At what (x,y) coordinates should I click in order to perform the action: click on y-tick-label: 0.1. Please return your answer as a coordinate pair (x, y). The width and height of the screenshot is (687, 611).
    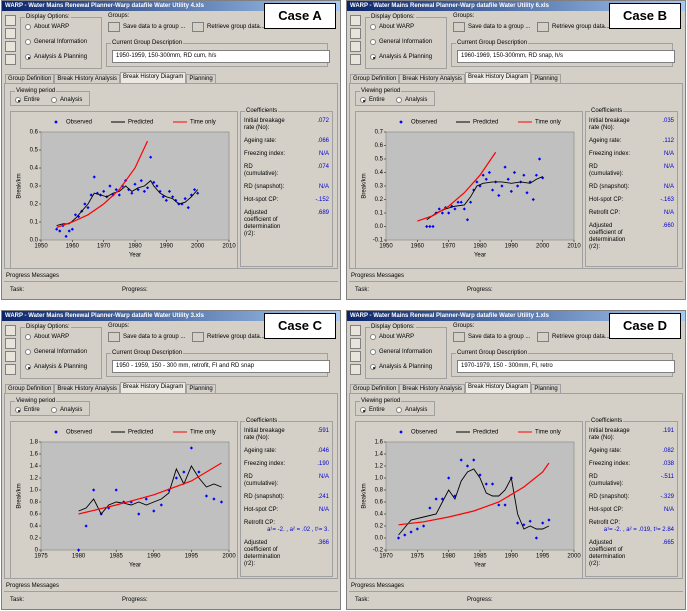
    Looking at the image, I should click on (34, 223).